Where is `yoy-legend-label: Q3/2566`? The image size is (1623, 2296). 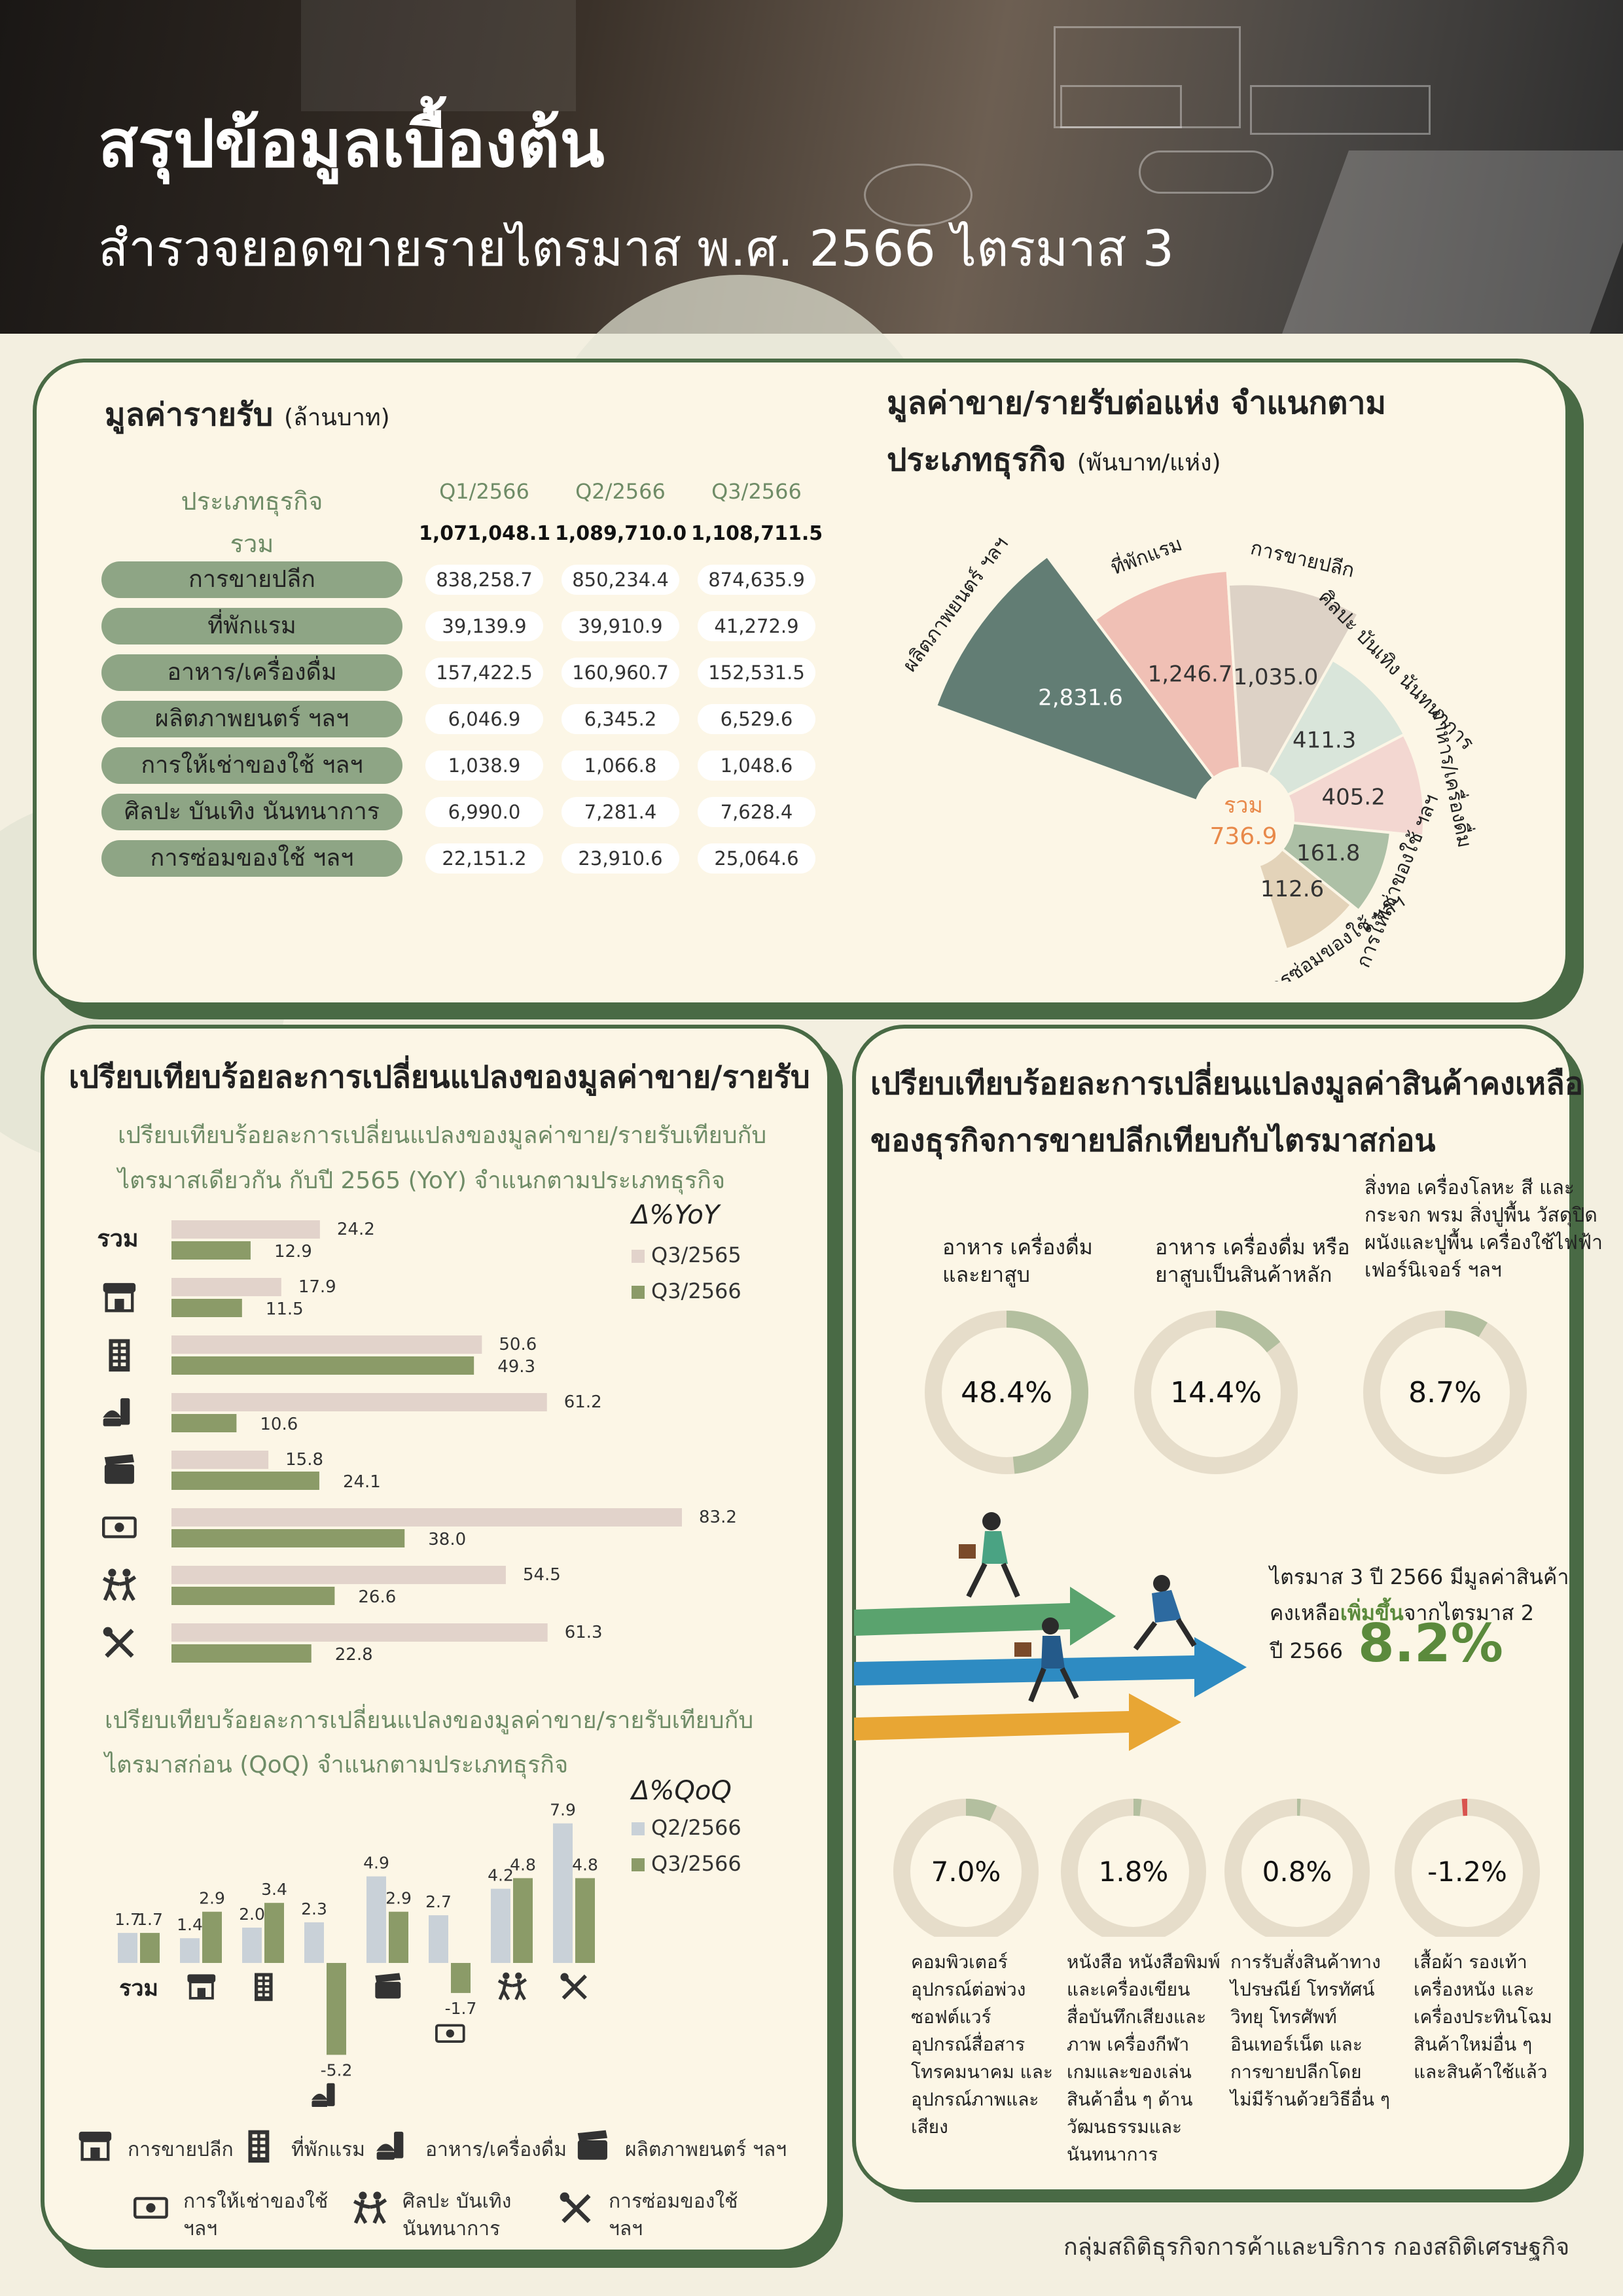 yoy-legend-label: Q3/2566 is located at coordinates (696, 1291).